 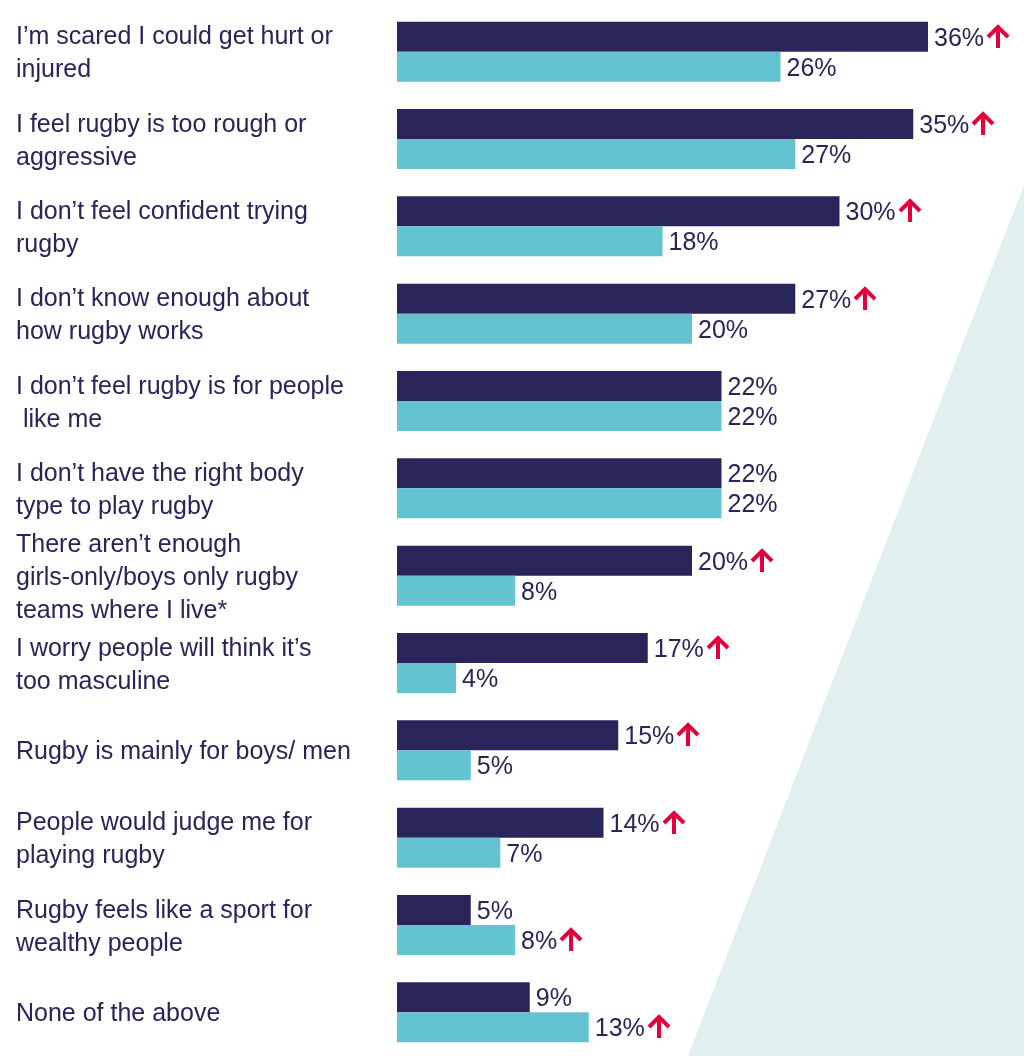 I want to click on data-label: 13%, so click(x=619, y=1027).